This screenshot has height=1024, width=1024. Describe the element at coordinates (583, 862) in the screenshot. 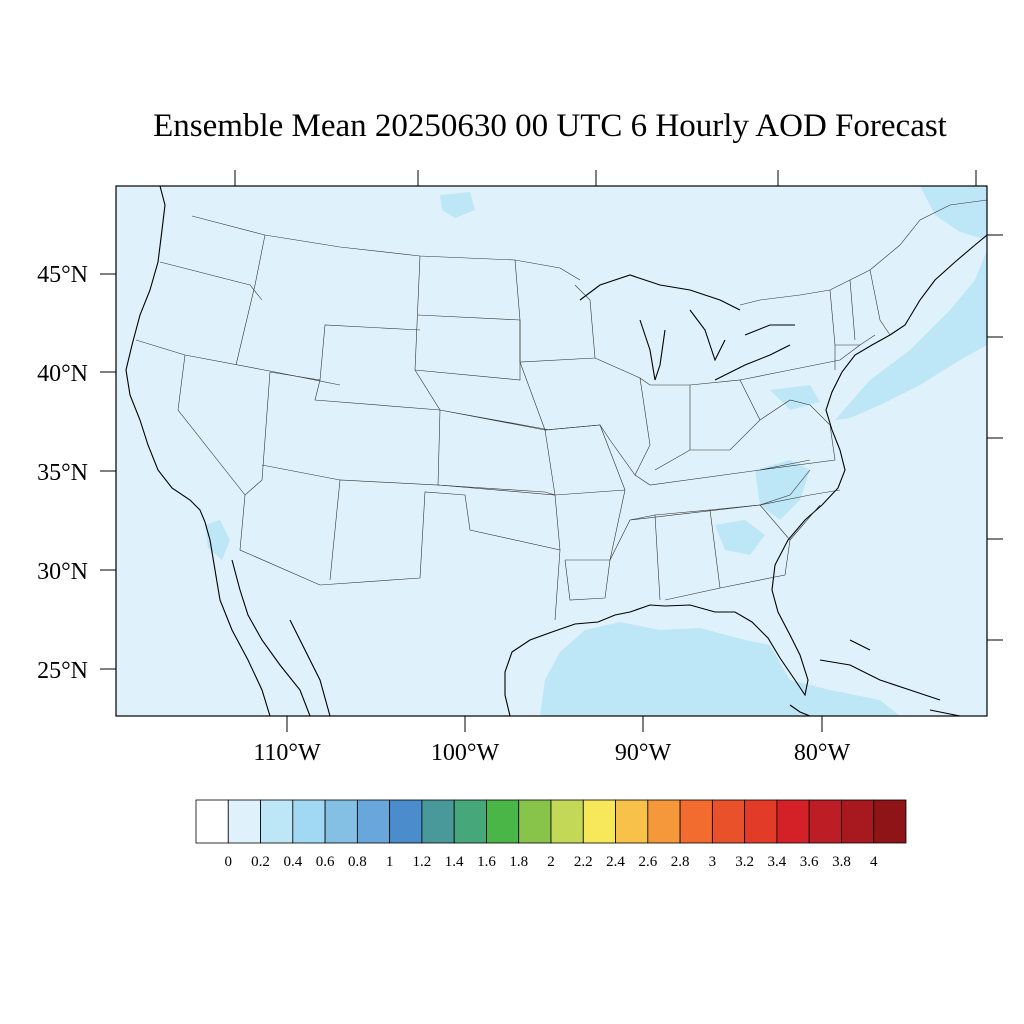

I see `colorbar-label: 2.2` at that location.